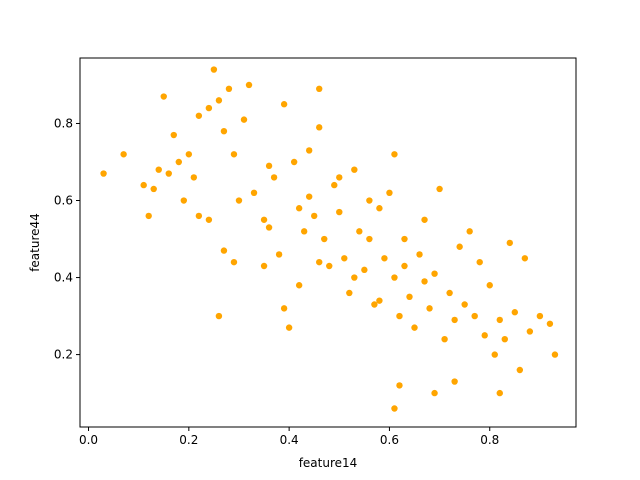 Image resolution: width=640 pixels, height=480 pixels. I want to click on x-tick-label: 0.4, so click(289, 440).